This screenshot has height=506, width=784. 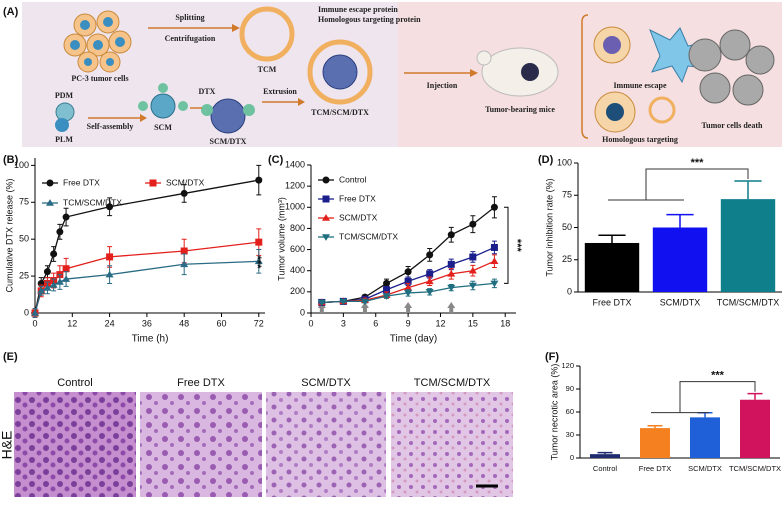 What do you see at coordinates (684, 79) in the screenshot?
I see `cells` at bounding box center [684, 79].